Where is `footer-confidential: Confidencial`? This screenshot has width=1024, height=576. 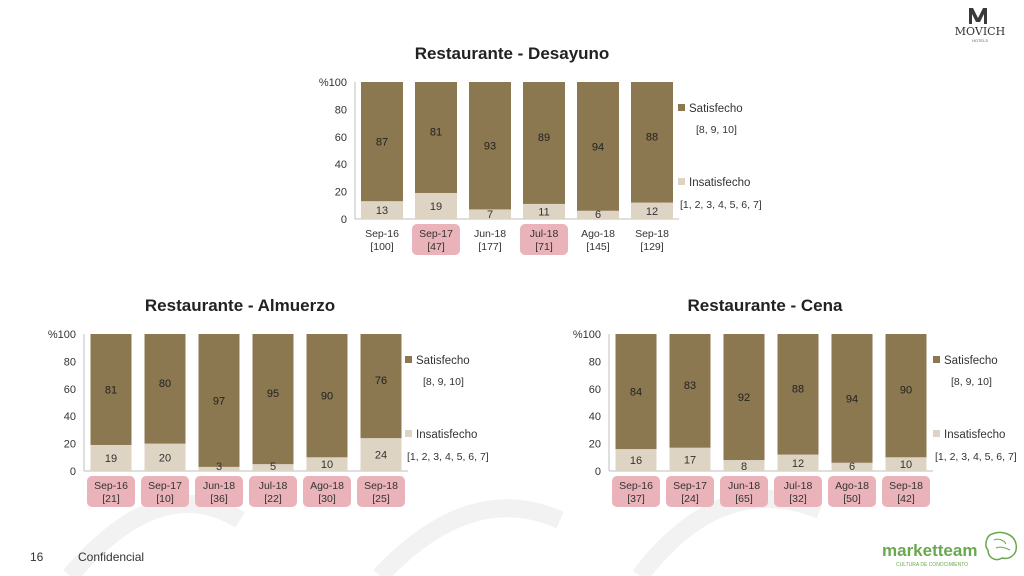 footer-confidential: Confidencial is located at coordinates (111, 557).